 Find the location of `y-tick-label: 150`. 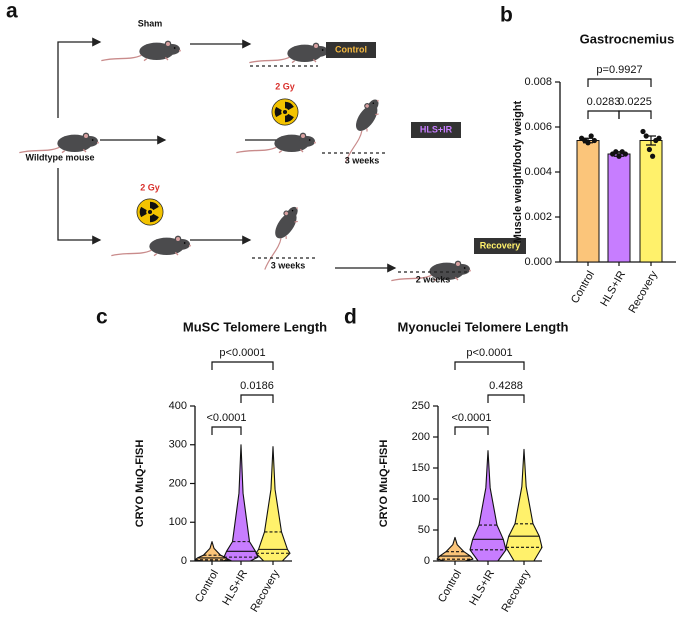

y-tick-label: 150 is located at coordinates (421, 468).